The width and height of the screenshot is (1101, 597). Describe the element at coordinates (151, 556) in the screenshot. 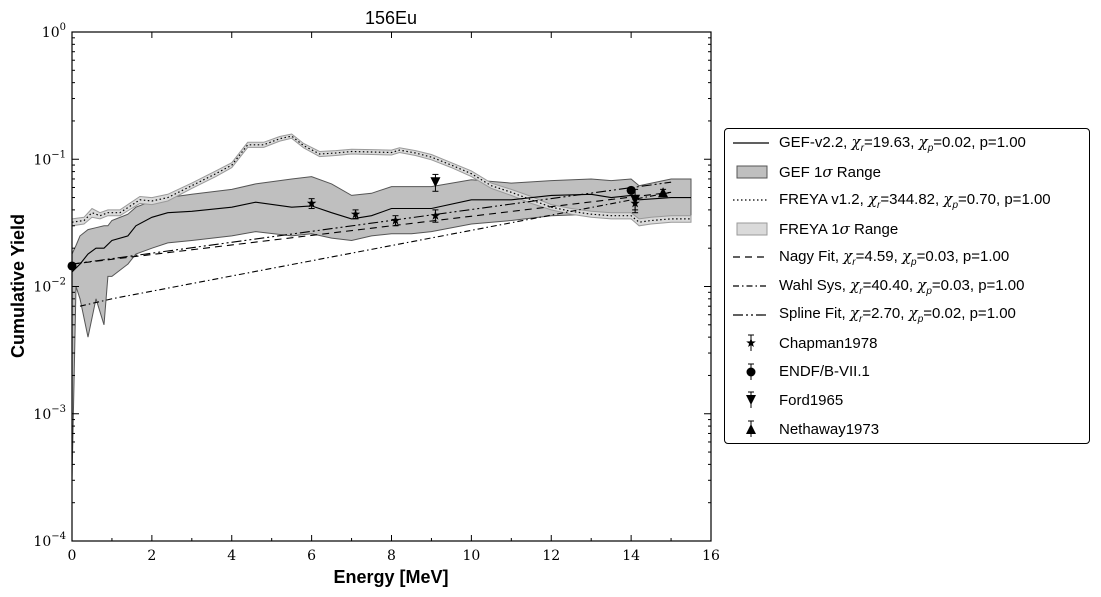

I see `x-tick-label: 2` at that location.